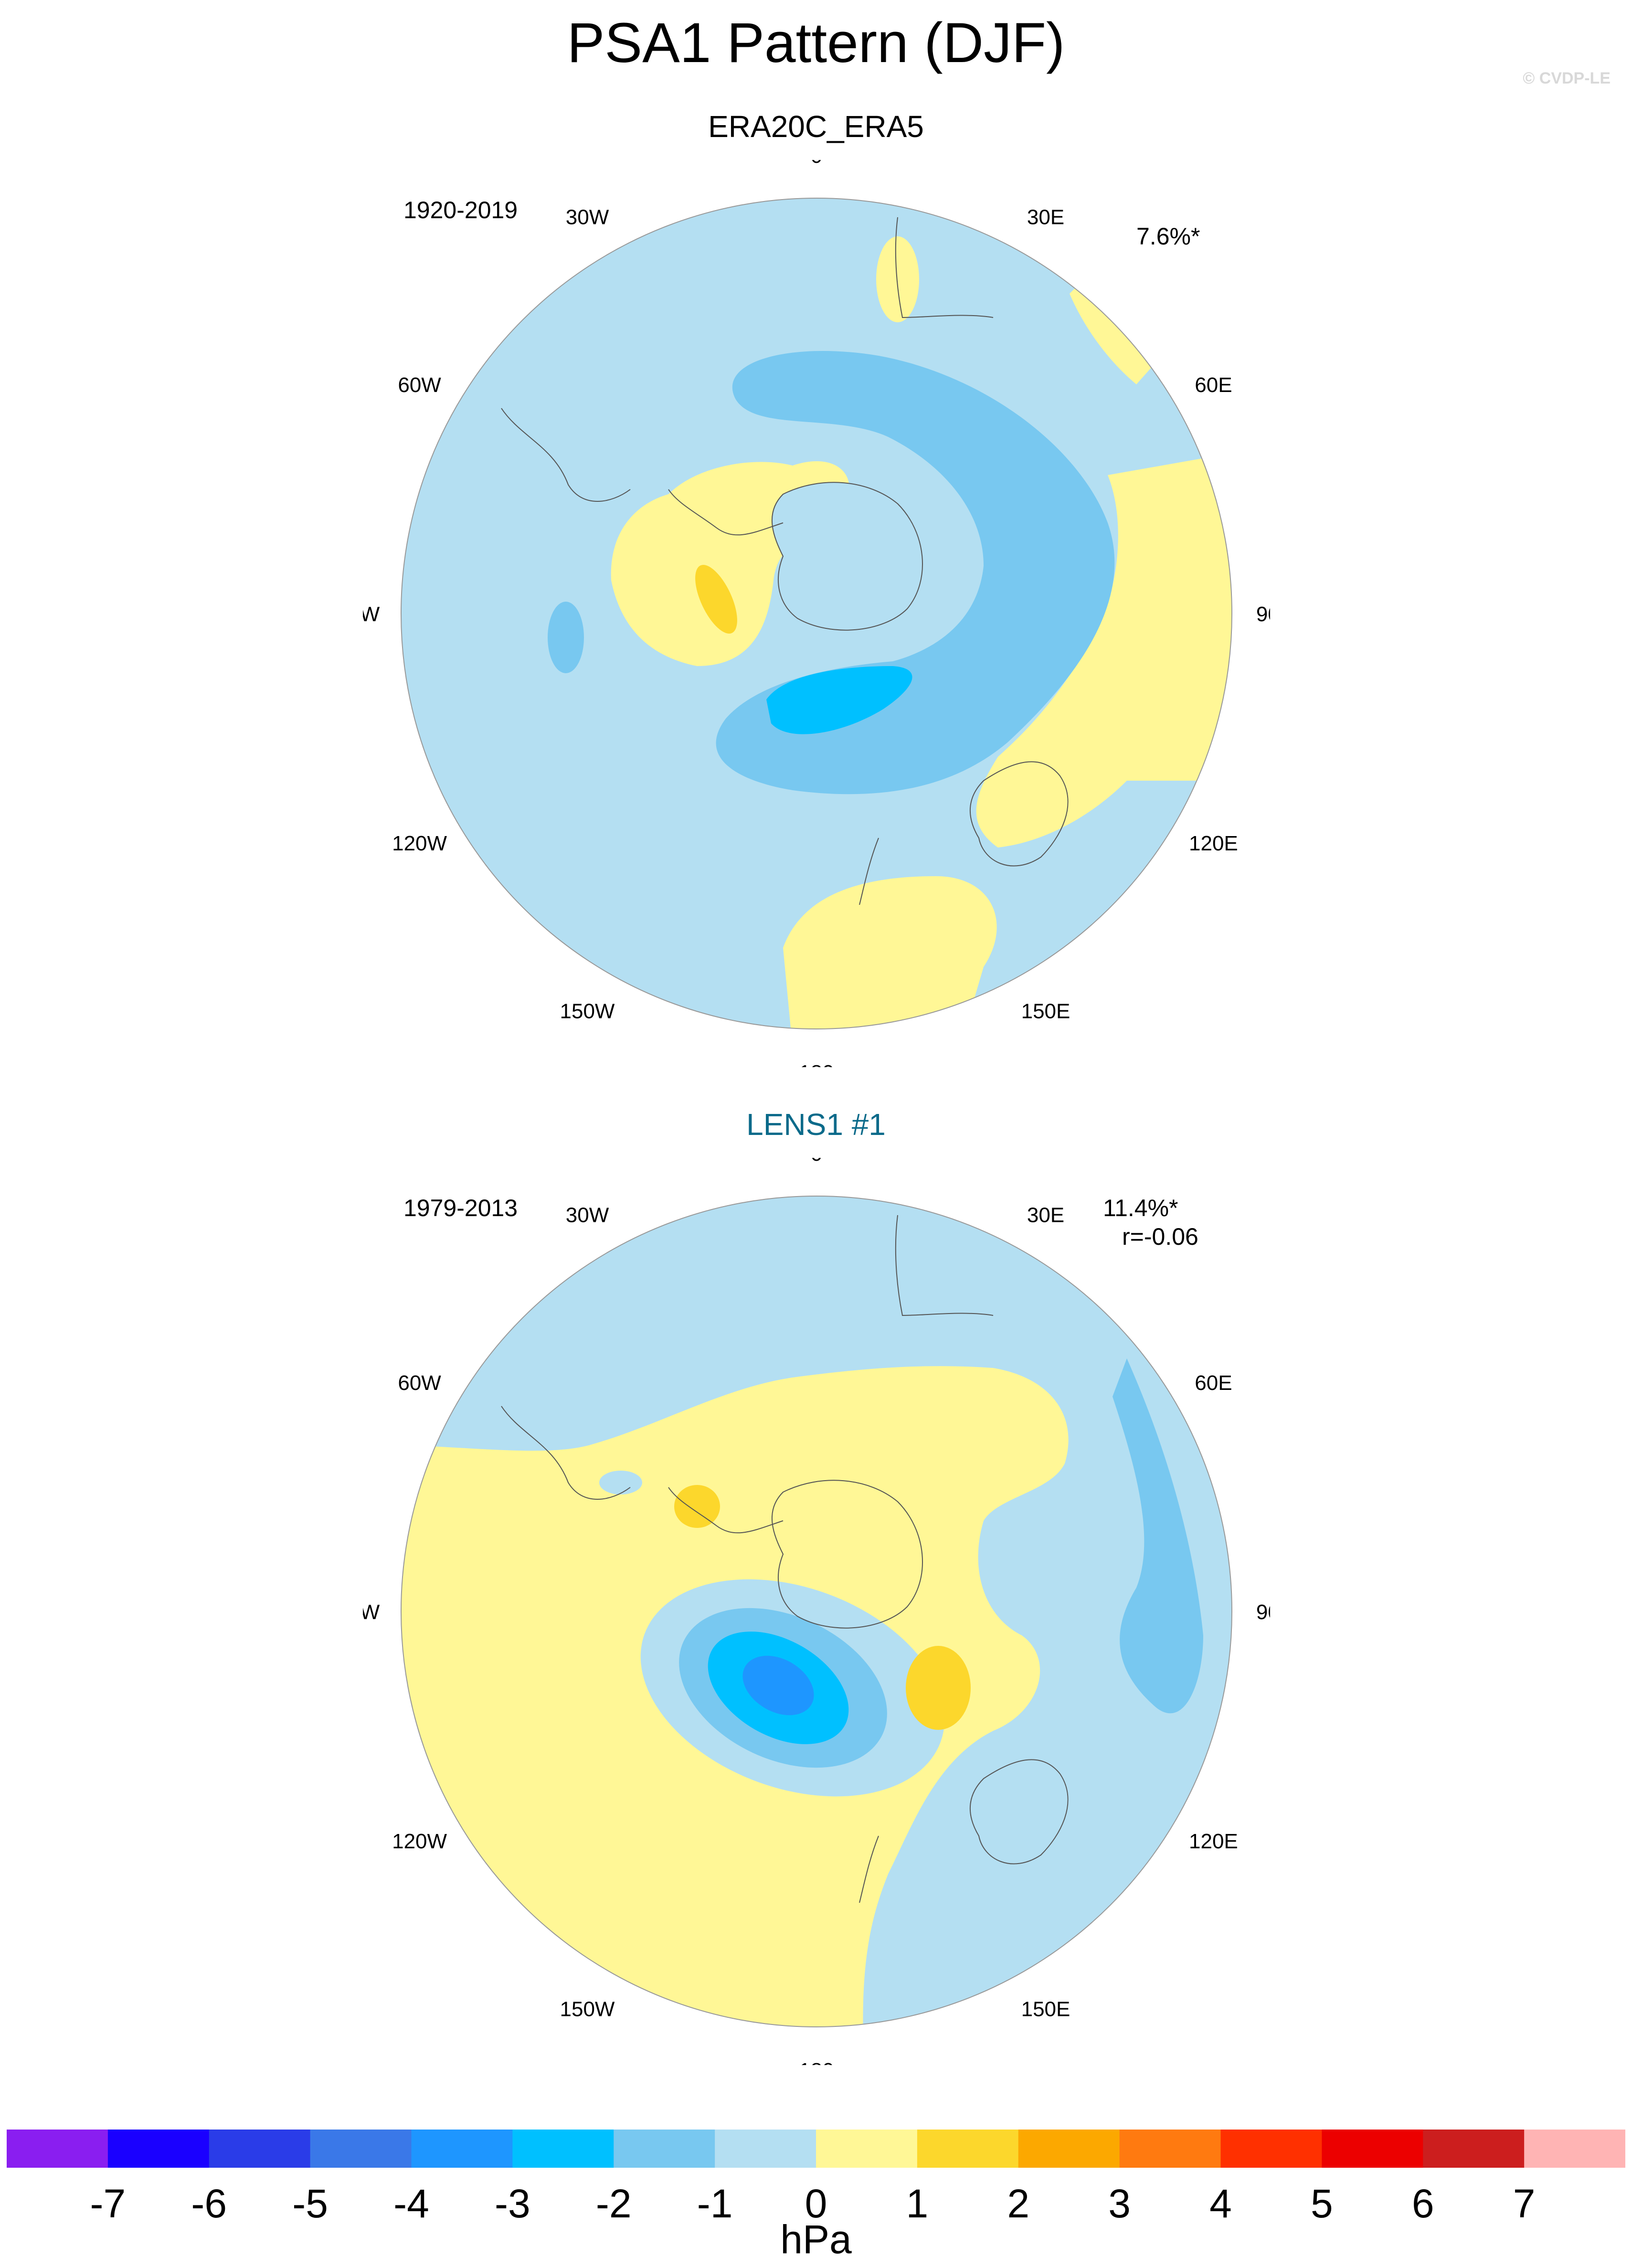  Describe the element at coordinates (1213, 843) in the screenshot. I see `panel-1-lon-label: 120E` at that location.